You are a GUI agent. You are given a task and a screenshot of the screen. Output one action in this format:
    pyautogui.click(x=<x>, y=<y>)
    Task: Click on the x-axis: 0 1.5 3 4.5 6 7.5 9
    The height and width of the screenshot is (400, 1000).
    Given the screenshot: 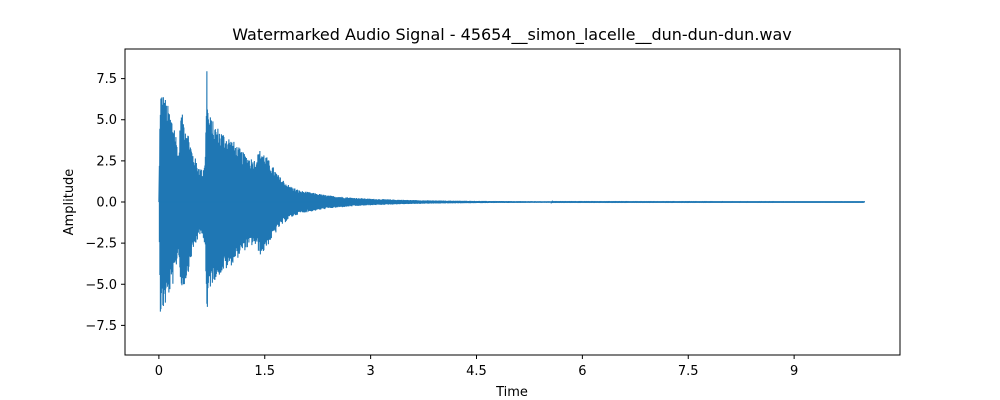 What is the action you would take?
    pyautogui.click(x=476, y=367)
    